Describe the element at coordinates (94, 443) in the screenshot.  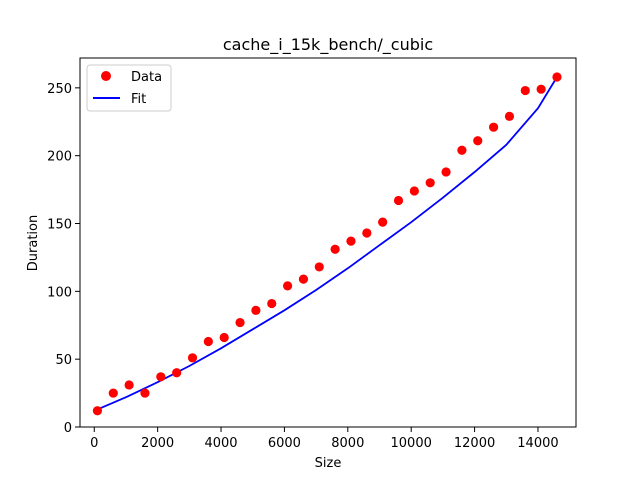
I see `x-tick-label: 0` at that location.